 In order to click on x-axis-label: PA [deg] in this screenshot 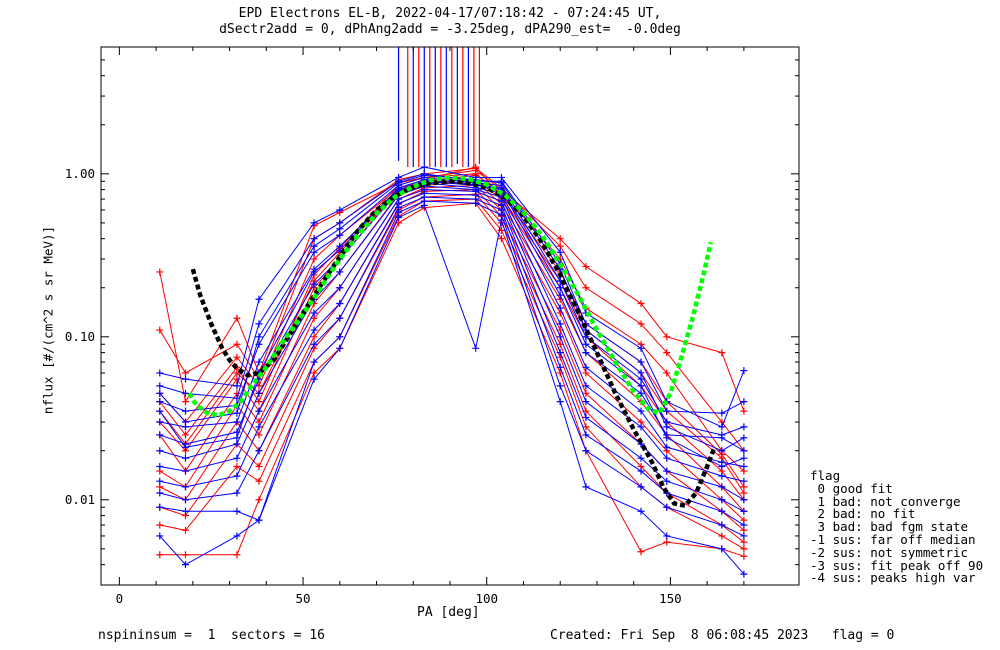, I will do `click(448, 612)`.